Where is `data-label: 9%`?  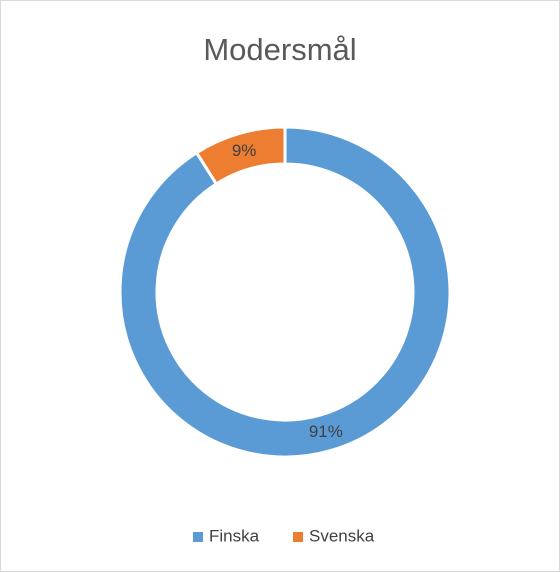
data-label: 9% is located at coordinates (244, 150).